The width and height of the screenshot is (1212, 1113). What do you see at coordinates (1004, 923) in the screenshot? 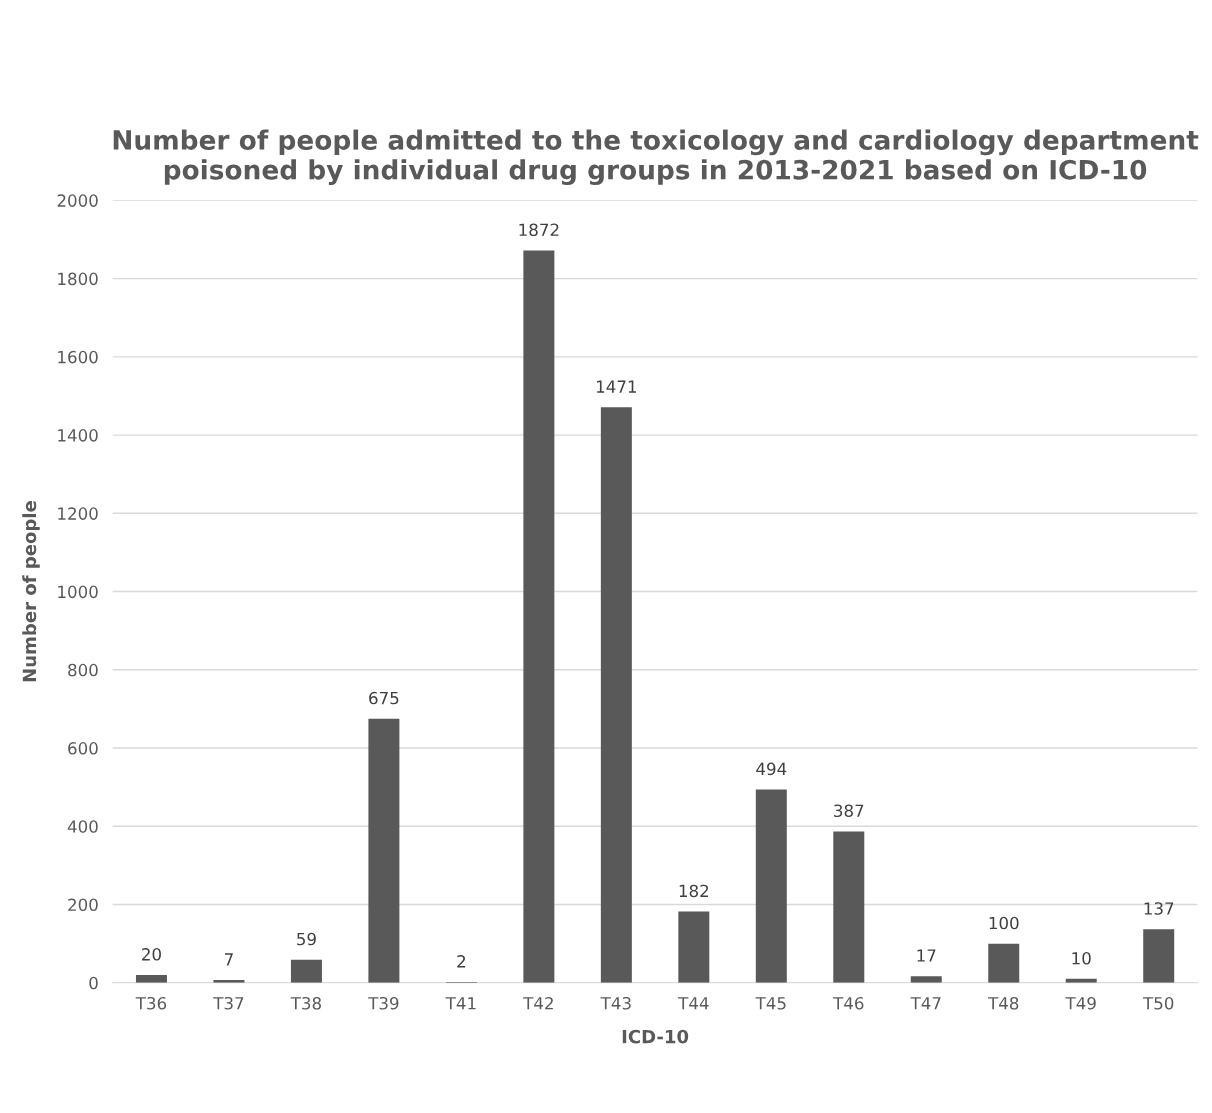
I see `data-label: 100` at bounding box center [1004, 923].